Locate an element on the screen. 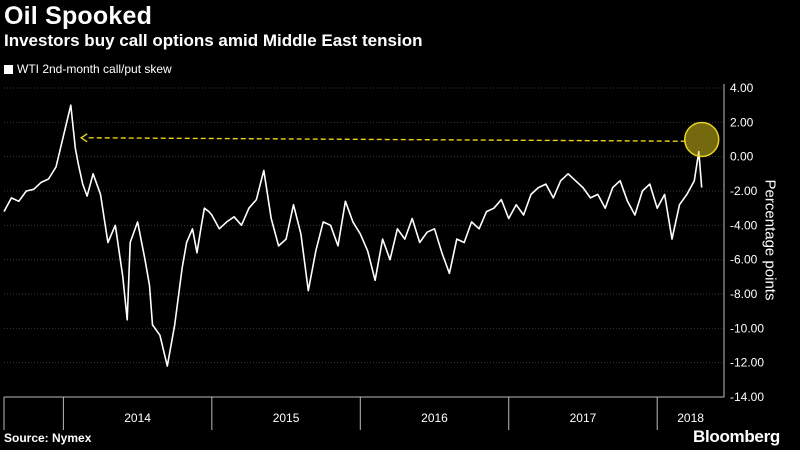 This screenshot has height=450, width=800. x-tick-label: 2015 is located at coordinates (286, 418).